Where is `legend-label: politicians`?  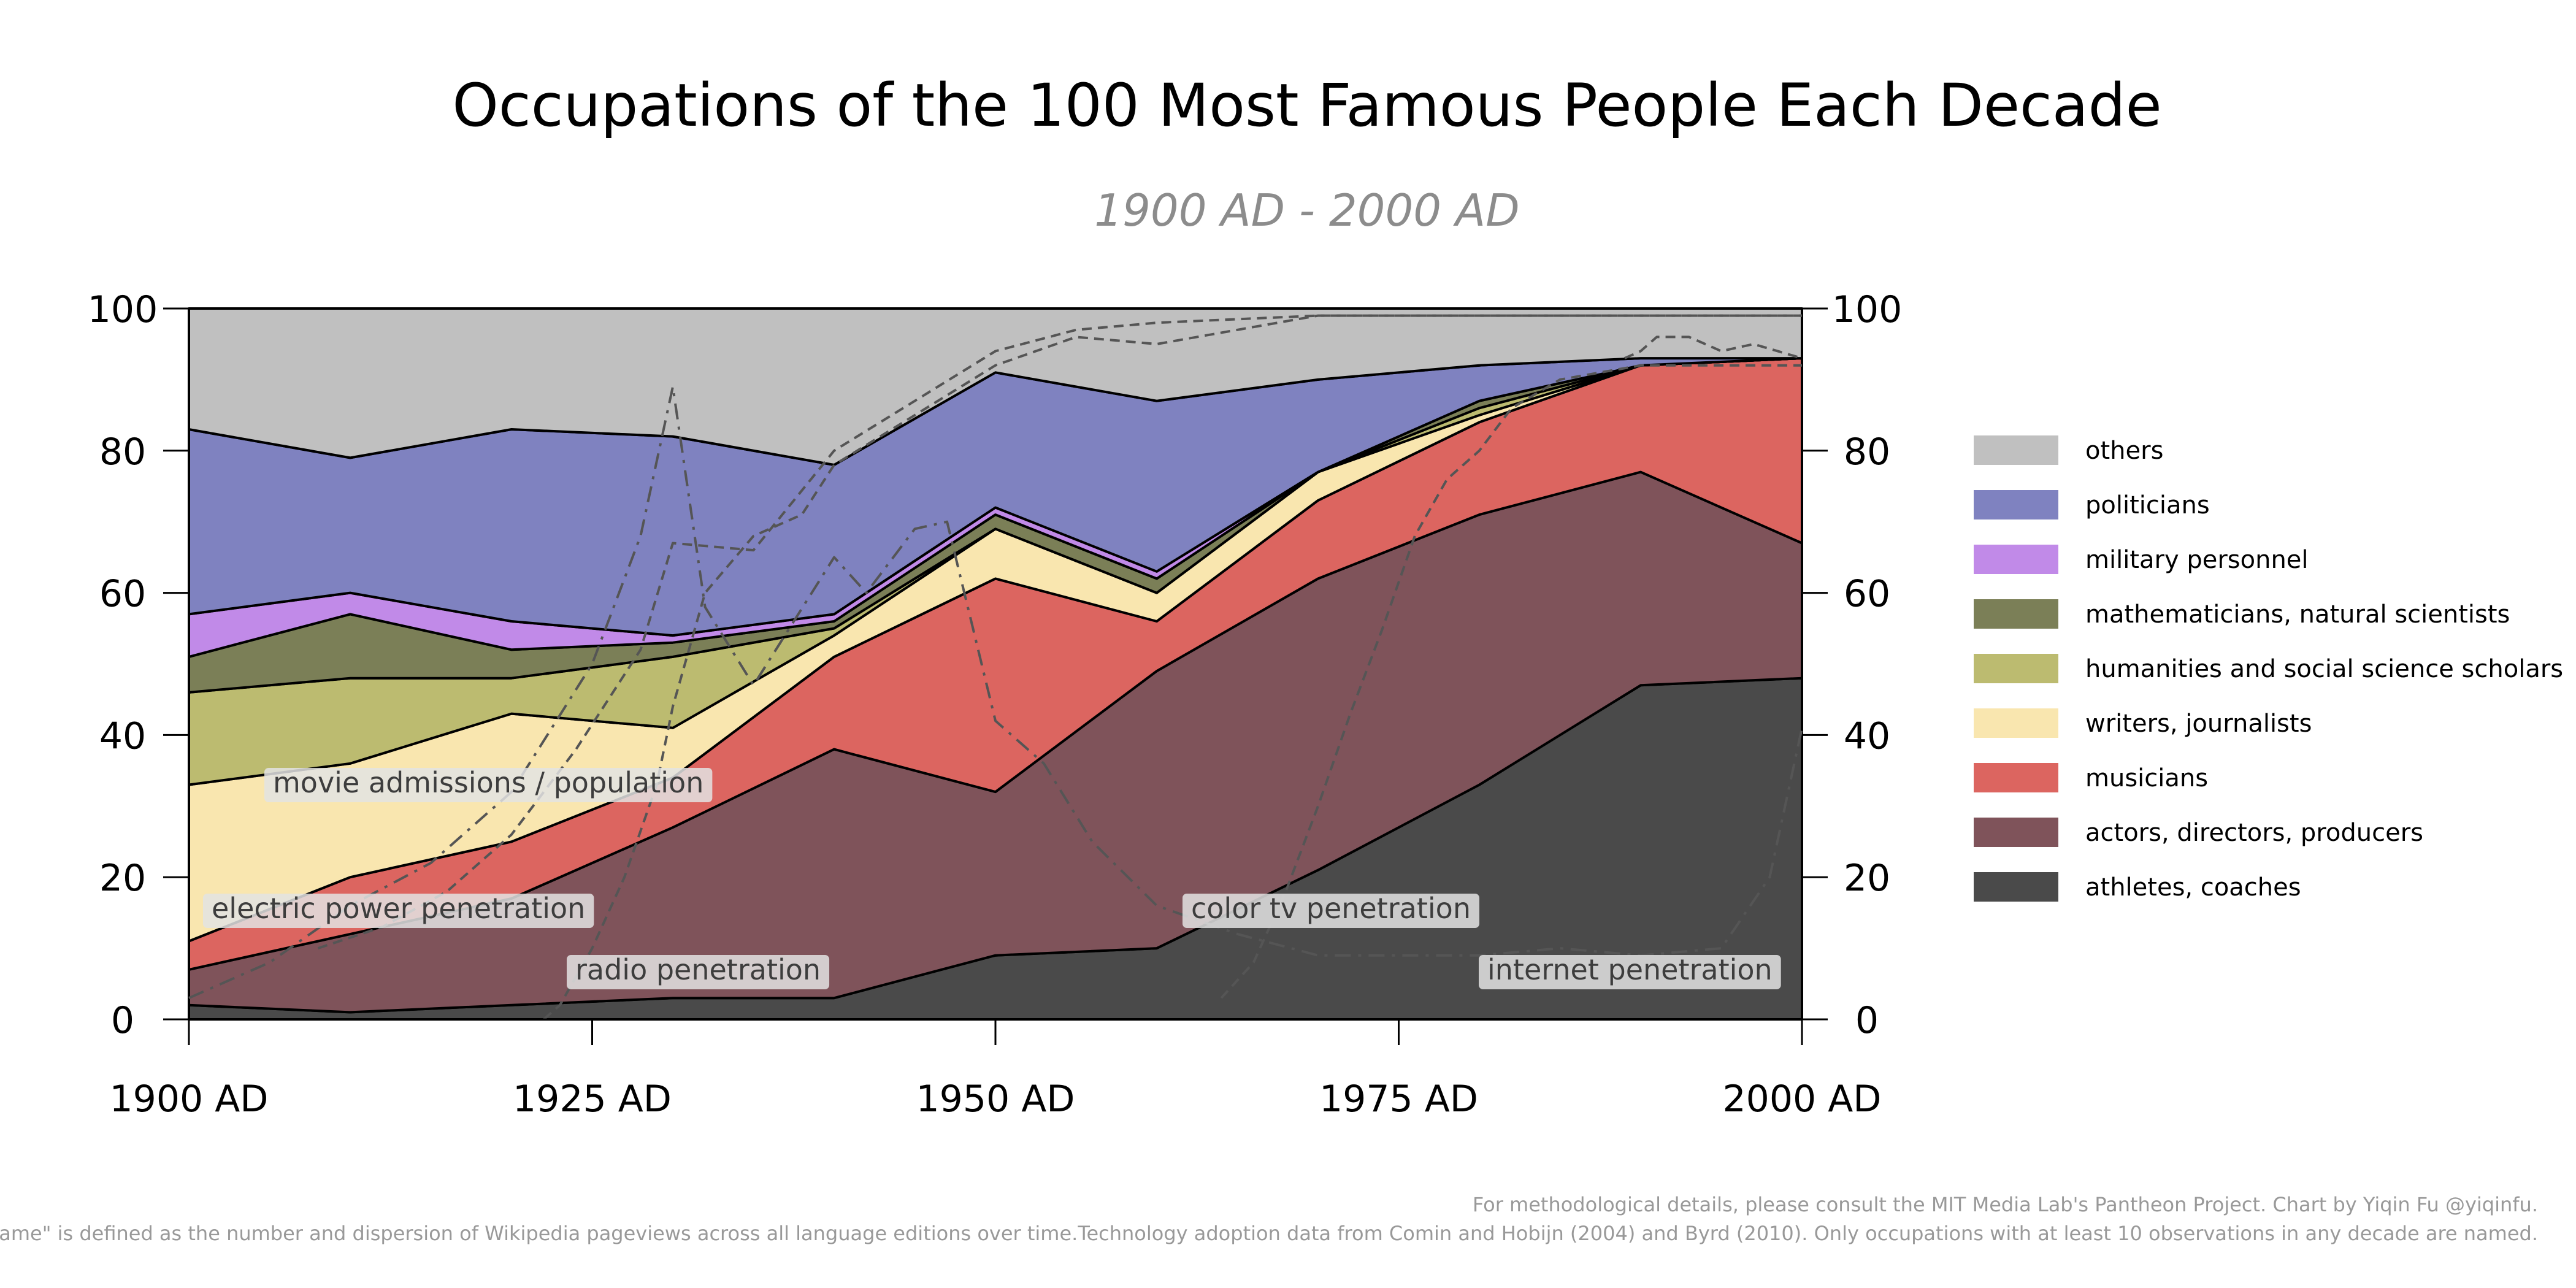
legend-label: politicians is located at coordinates (2147, 505).